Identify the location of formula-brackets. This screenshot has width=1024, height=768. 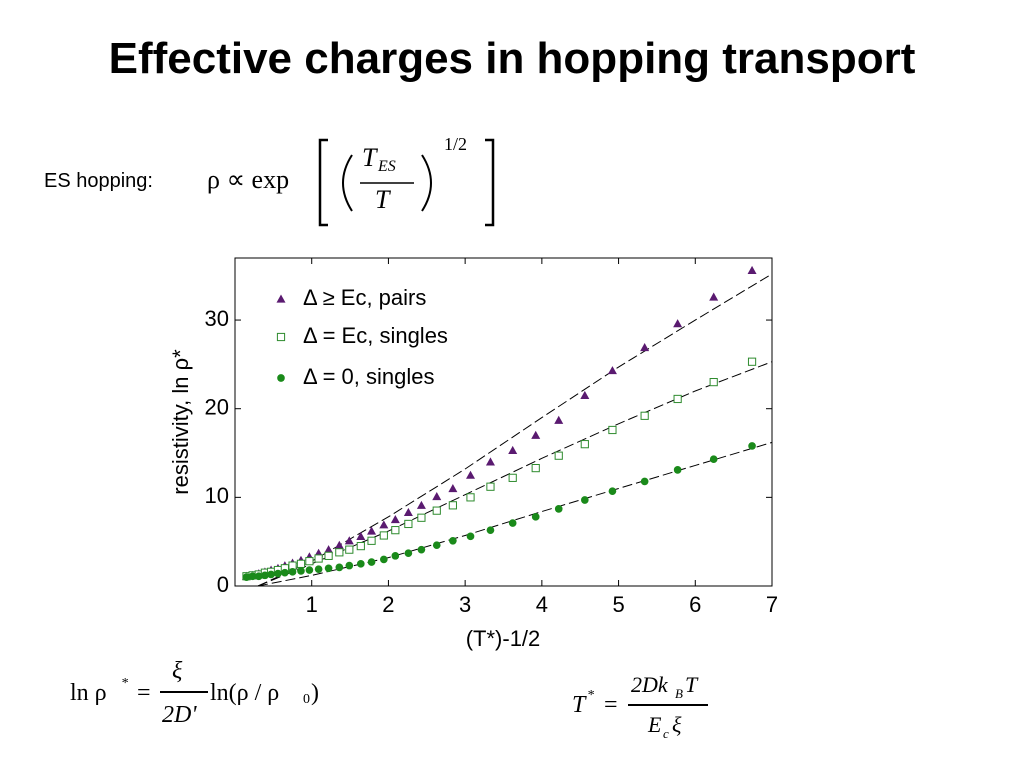
(406, 182).